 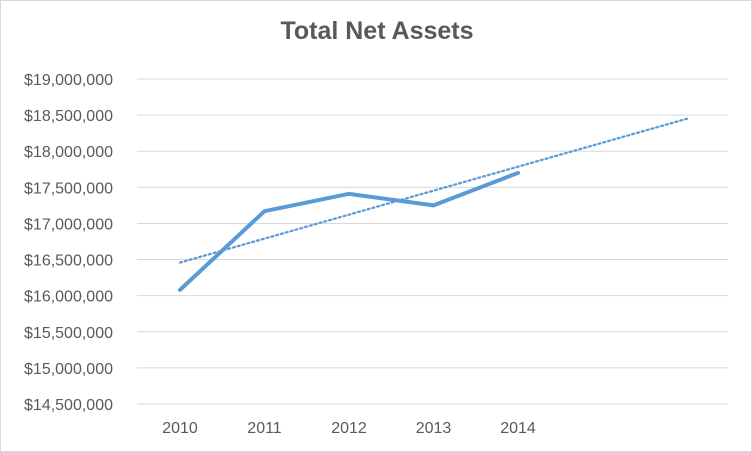 I want to click on y-tick-label: $14,500,000, so click(x=68, y=405).